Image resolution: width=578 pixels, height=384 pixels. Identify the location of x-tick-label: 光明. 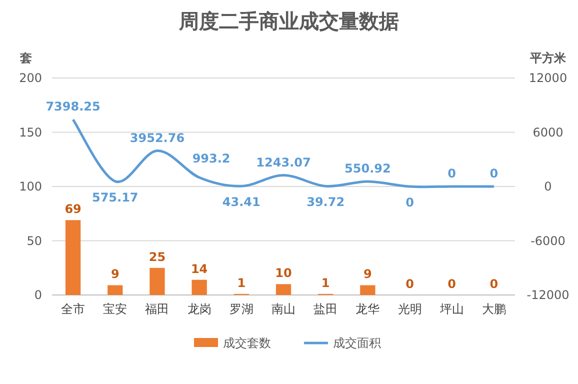
(410, 309).